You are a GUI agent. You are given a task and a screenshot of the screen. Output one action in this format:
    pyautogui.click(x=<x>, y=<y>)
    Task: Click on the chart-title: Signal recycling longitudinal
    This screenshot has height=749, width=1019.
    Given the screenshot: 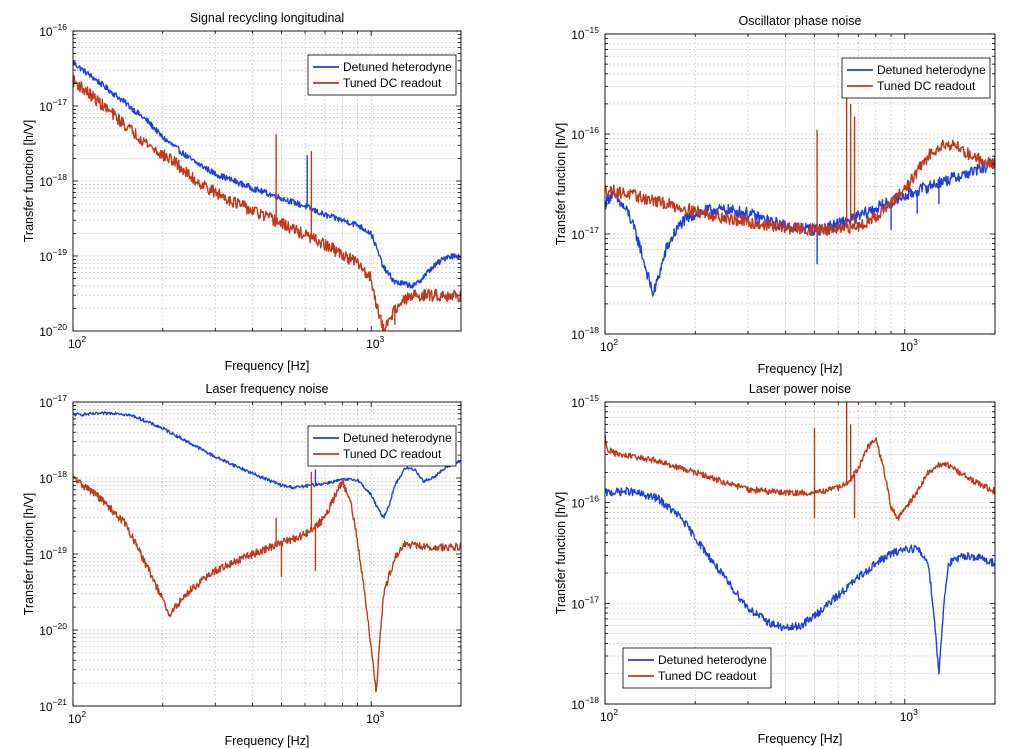 What is the action you would take?
    pyautogui.click(x=267, y=18)
    